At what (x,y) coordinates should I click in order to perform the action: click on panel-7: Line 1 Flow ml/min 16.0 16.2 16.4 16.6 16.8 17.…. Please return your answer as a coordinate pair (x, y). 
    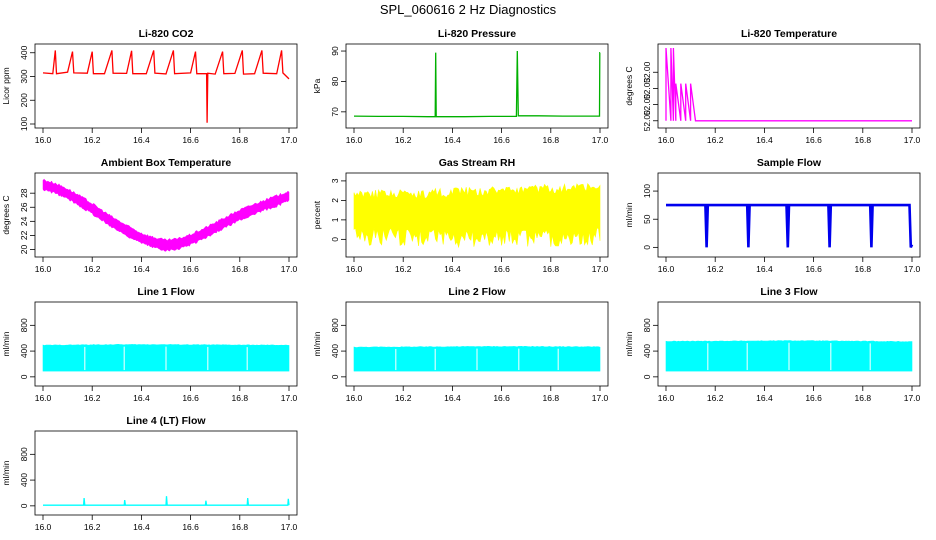
    Looking at the image, I should click on (149, 344).